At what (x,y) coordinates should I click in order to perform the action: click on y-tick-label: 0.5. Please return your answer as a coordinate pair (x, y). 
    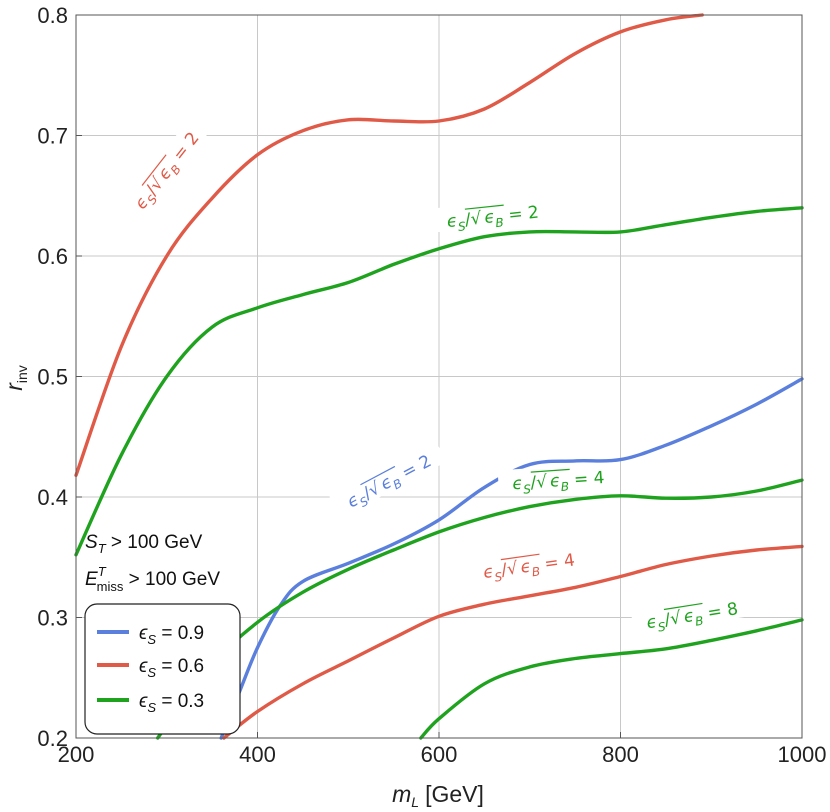
    Looking at the image, I should click on (52, 377).